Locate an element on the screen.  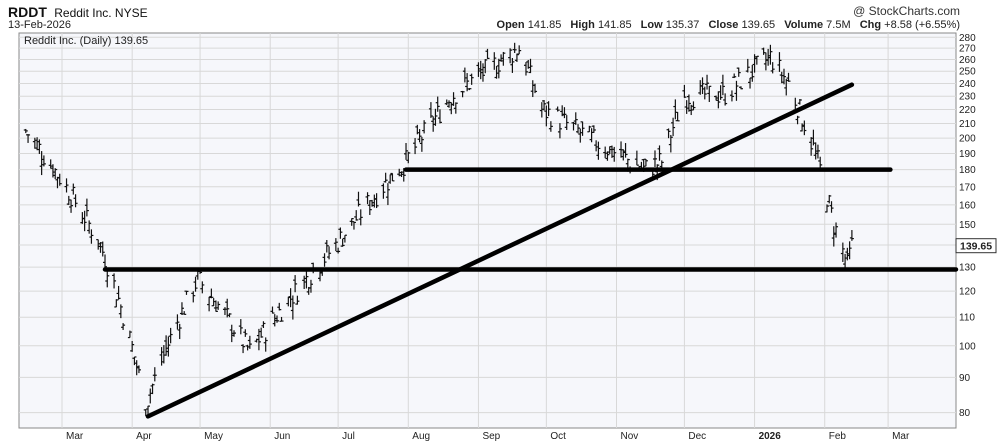
open-label: Open is located at coordinates (510, 25).